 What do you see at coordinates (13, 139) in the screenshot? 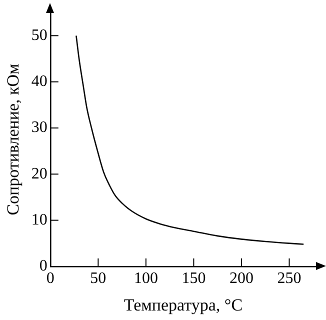
I see `y-axis-title: Сопротивление, кОм` at bounding box center [13, 139].